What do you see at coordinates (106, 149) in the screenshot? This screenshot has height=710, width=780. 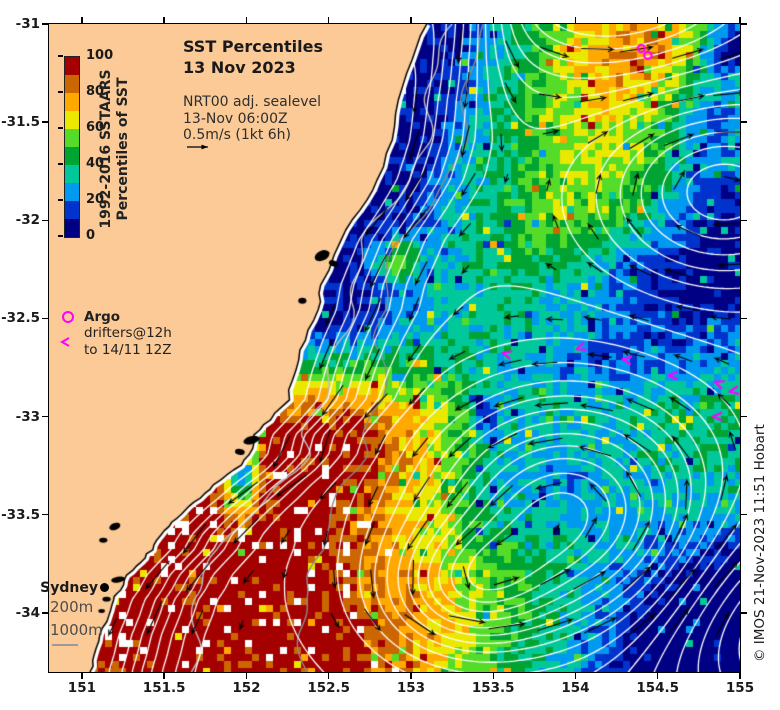 I see `colorbar-axis-label-line1: 1992-2016 SSTAARS` at bounding box center [106, 149].